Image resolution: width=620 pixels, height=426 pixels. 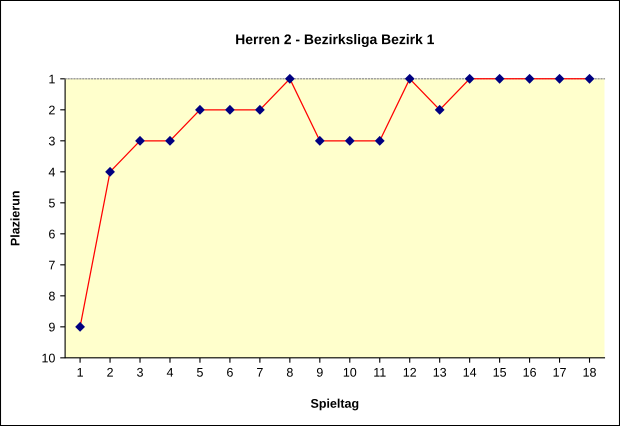 What do you see at coordinates (199, 372) in the screenshot?
I see `x-tick-label: 5` at bounding box center [199, 372].